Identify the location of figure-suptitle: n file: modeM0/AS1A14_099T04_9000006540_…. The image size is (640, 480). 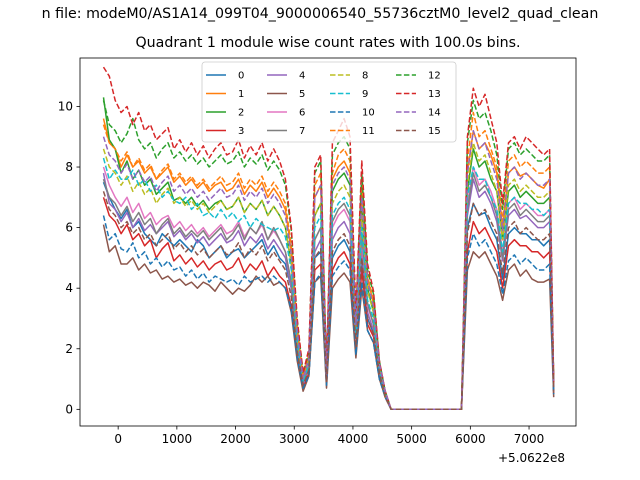
(320, 14).